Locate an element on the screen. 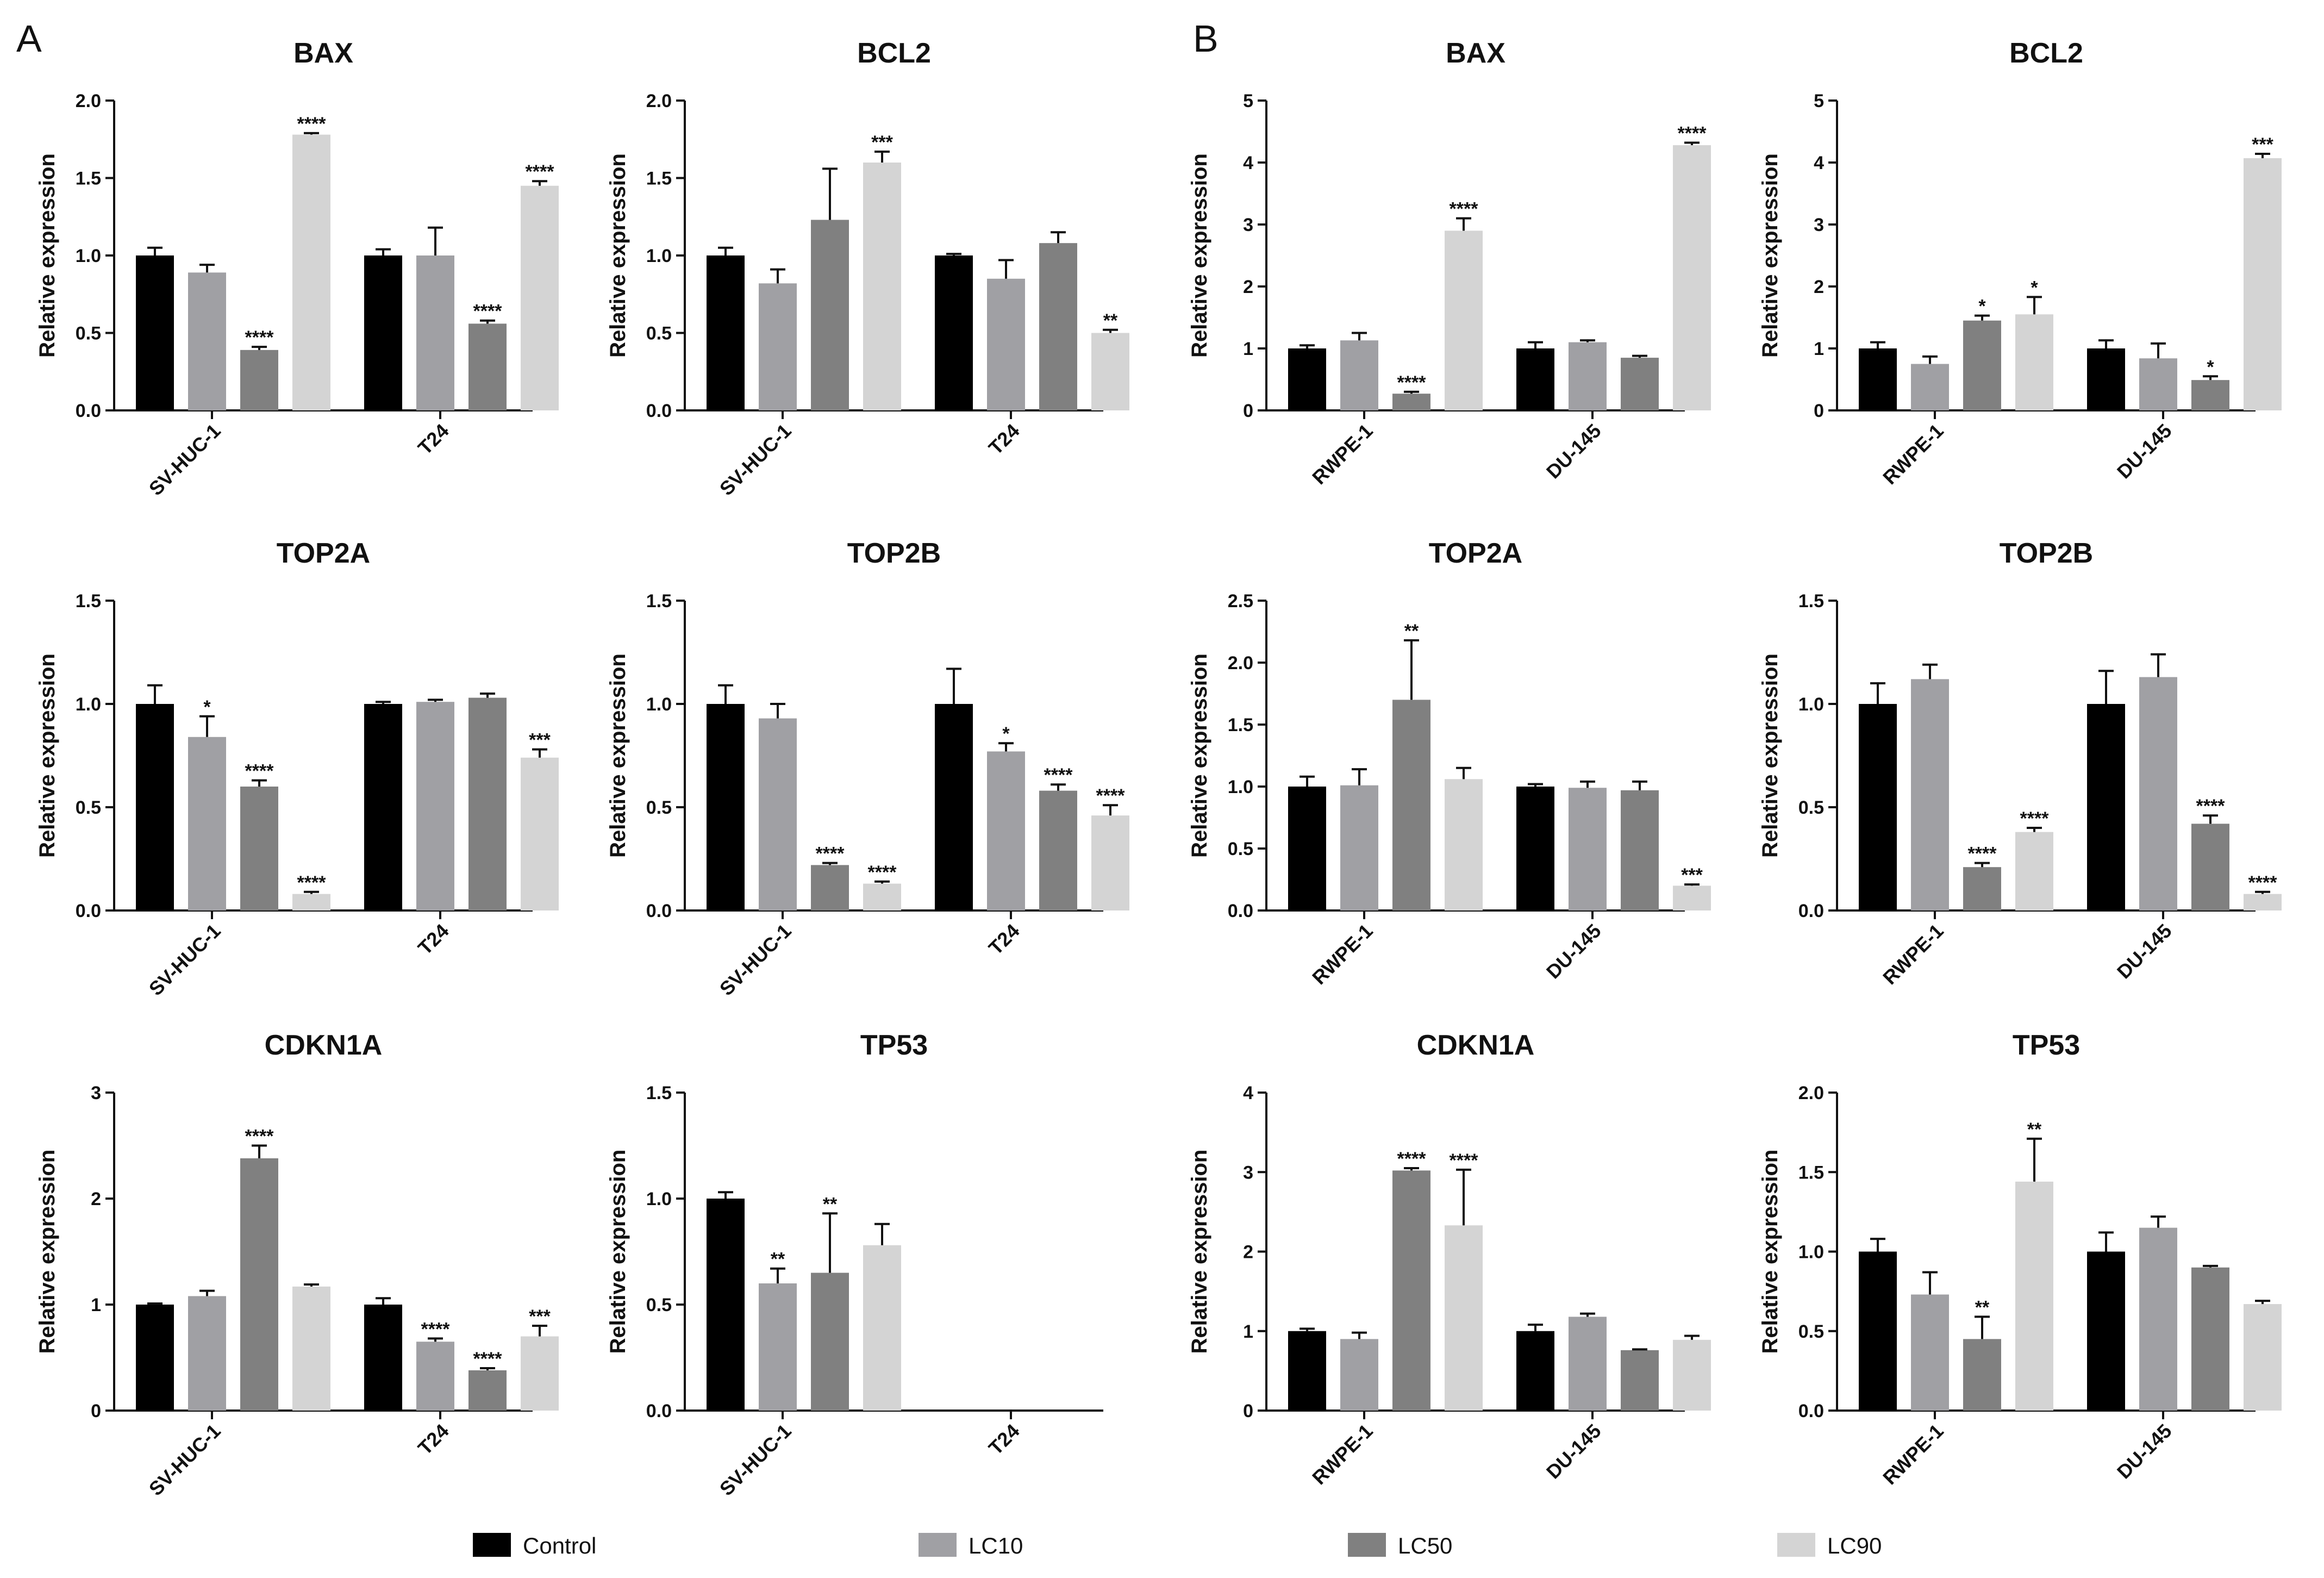 This screenshot has height=1578, width=2324. chart-2-a-bcl2-title: BCL2 is located at coordinates (894, 53).